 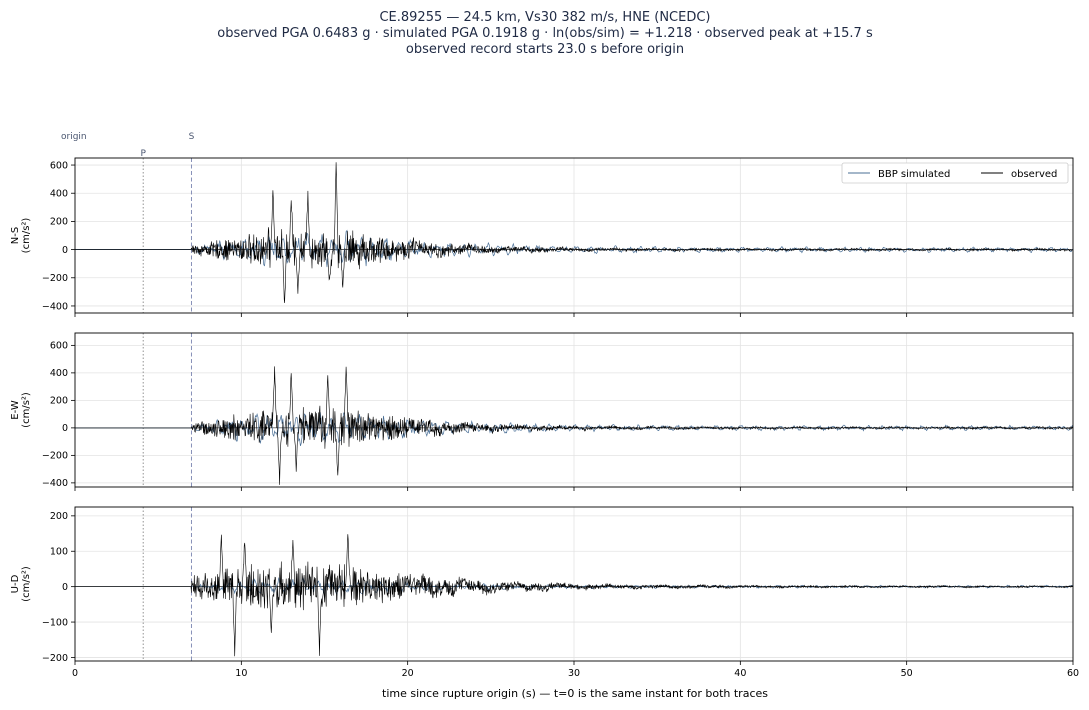 What do you see at coordinates (408, 673) in the screenshot?
I see `x-tick-label: 20` at bounding box center [408, 673].